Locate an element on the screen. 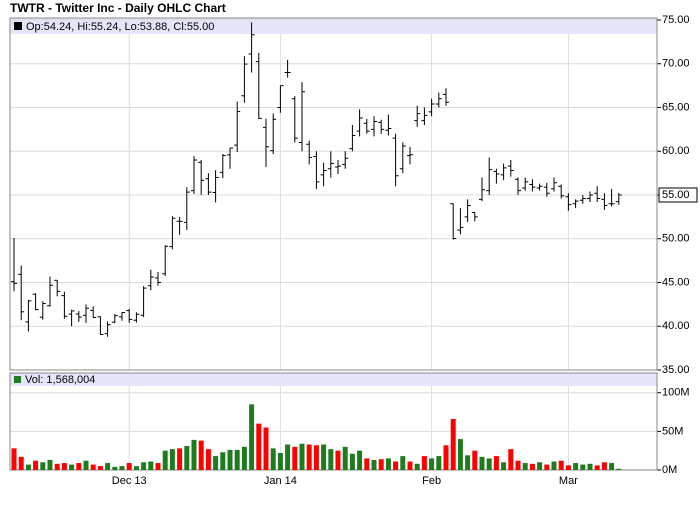 This screenshot has height=517, width=700. y-tick-label: 65.00 is located at coordinates (676, 107).